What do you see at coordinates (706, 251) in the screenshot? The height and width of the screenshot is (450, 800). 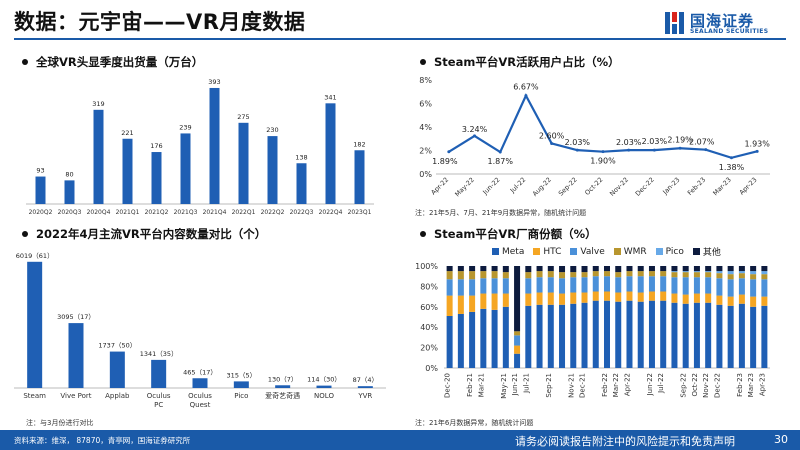 I see `legend-other: 其他` at bounding box center [706, 251].